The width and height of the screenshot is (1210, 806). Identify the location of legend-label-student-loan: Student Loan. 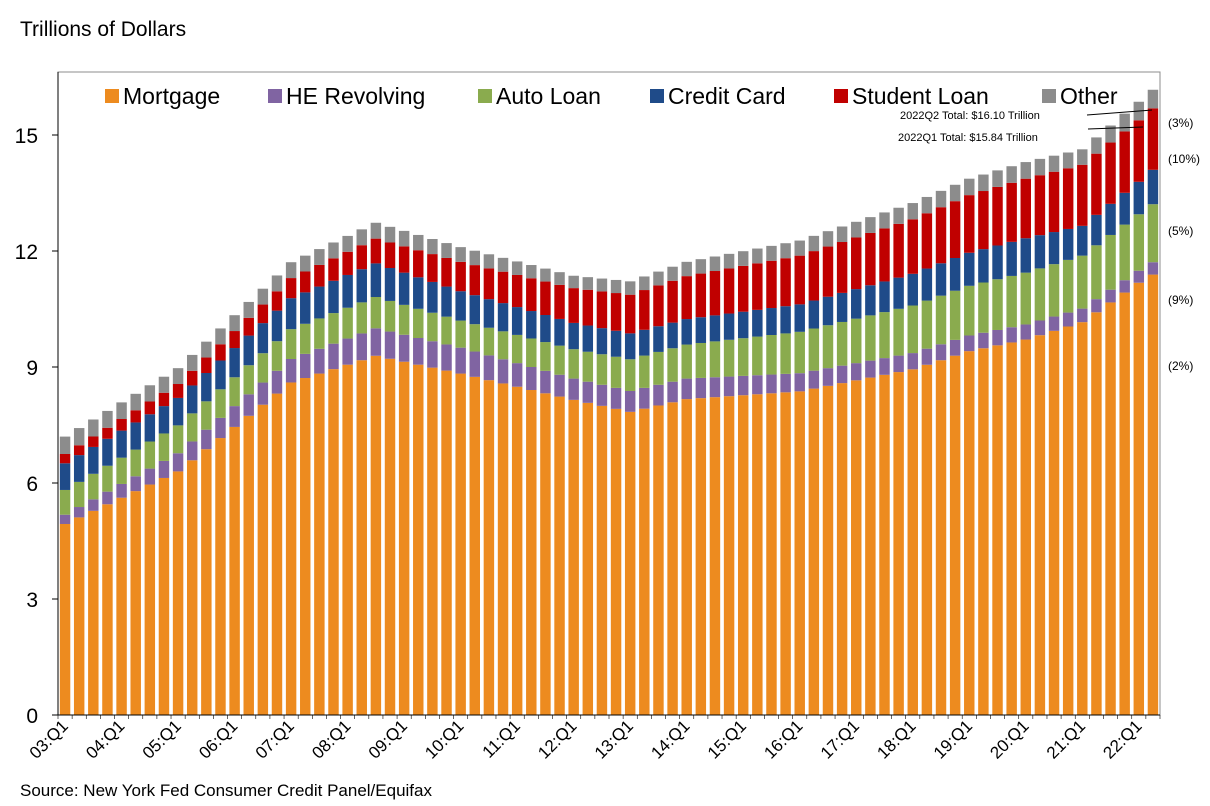
(920, 96).